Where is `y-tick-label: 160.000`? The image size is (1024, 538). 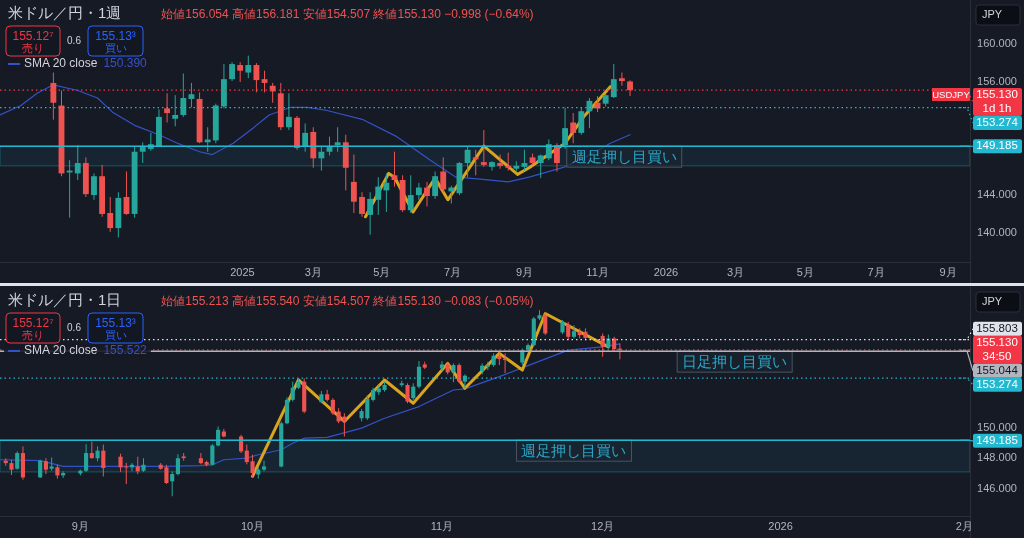 y-tick-label: 160.000 is located at coordinates (997, 43).